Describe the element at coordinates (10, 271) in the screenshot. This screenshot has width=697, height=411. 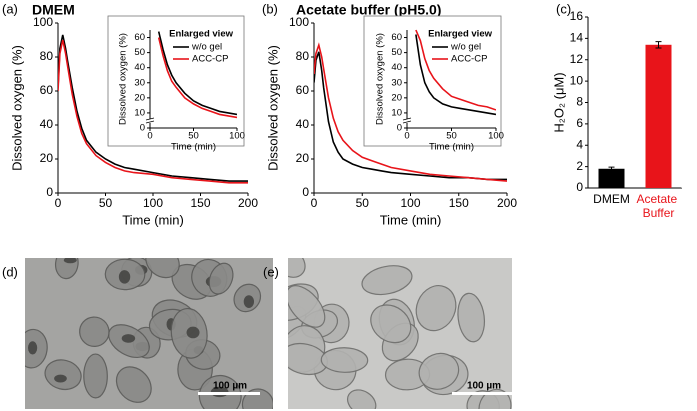
I see `panel-label: (d)` at that location.